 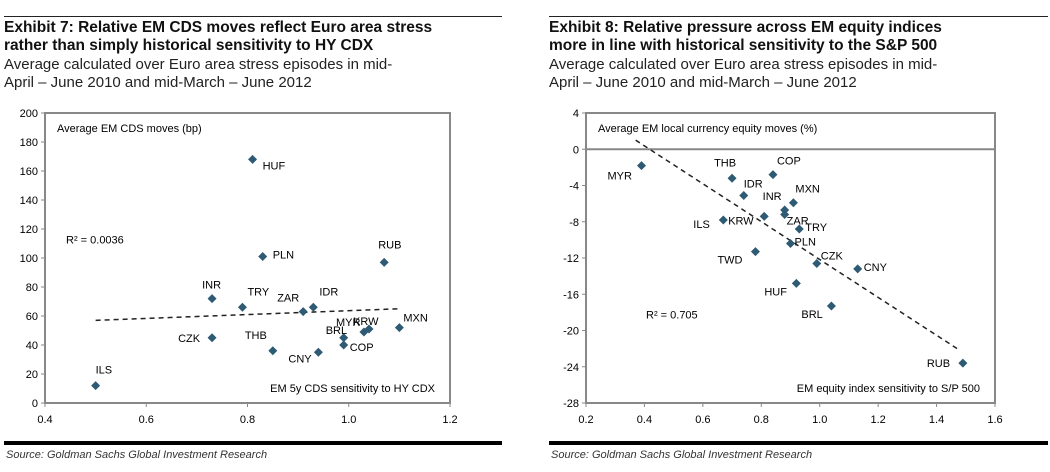 I want to click on data-point-idr, so click(x=313, y=307).